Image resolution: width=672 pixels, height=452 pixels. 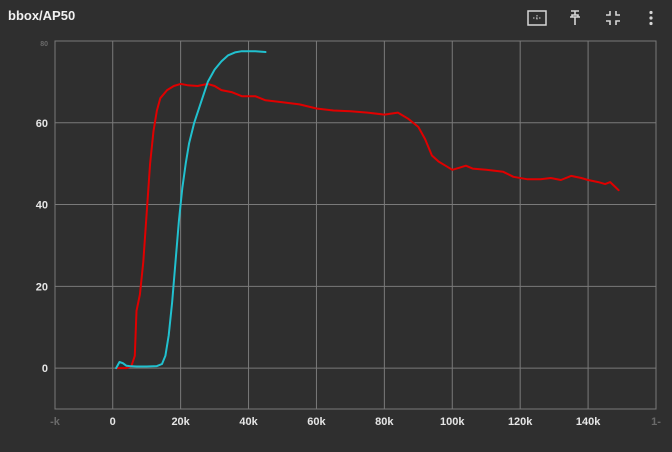 What do you see at coordinates (55, 422) in the screenshot?
I see `x-tick-label: -k` at bounding box center [55, 422].